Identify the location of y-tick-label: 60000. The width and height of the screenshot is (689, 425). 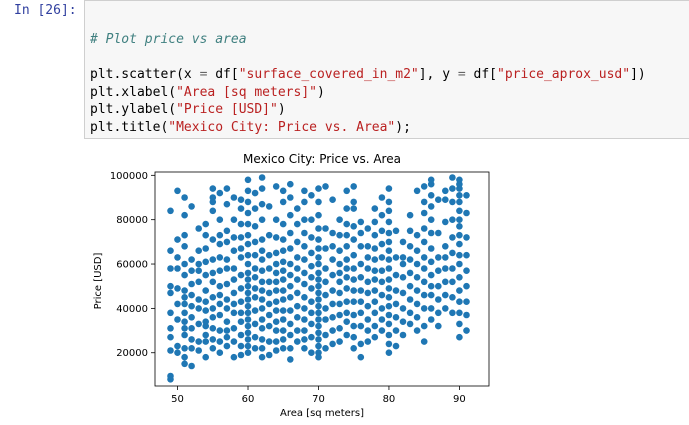
(132, 265).